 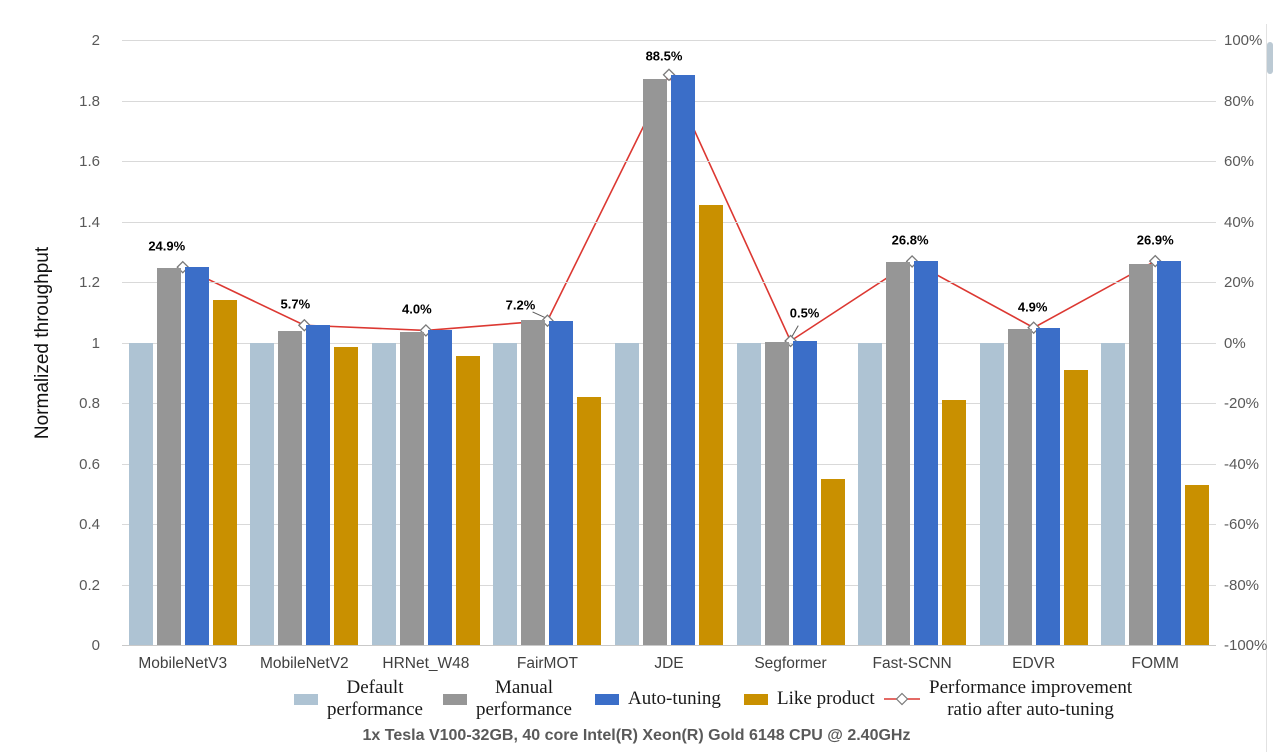 I want to click on line-point-label: 5.7%, so click(x=295, y=304).